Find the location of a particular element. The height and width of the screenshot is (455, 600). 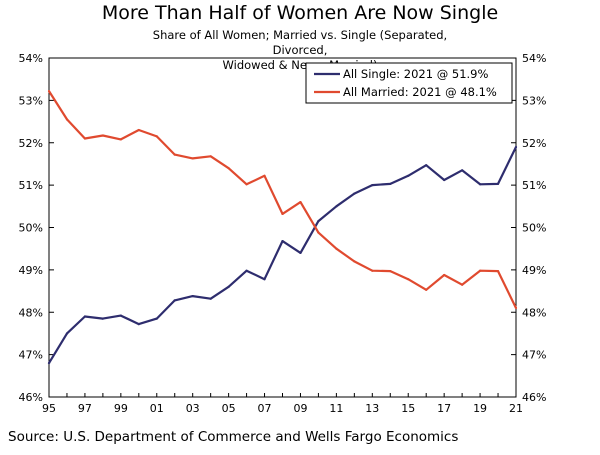

x-tick-label: 07 is located at coordinates (265, 408).